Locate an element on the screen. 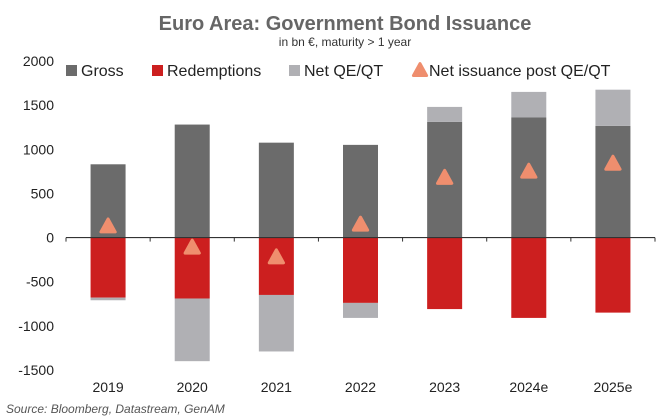 This screenshot has width=659, height=419. legend-label: Redemptions is located at coordinates (214, 71).